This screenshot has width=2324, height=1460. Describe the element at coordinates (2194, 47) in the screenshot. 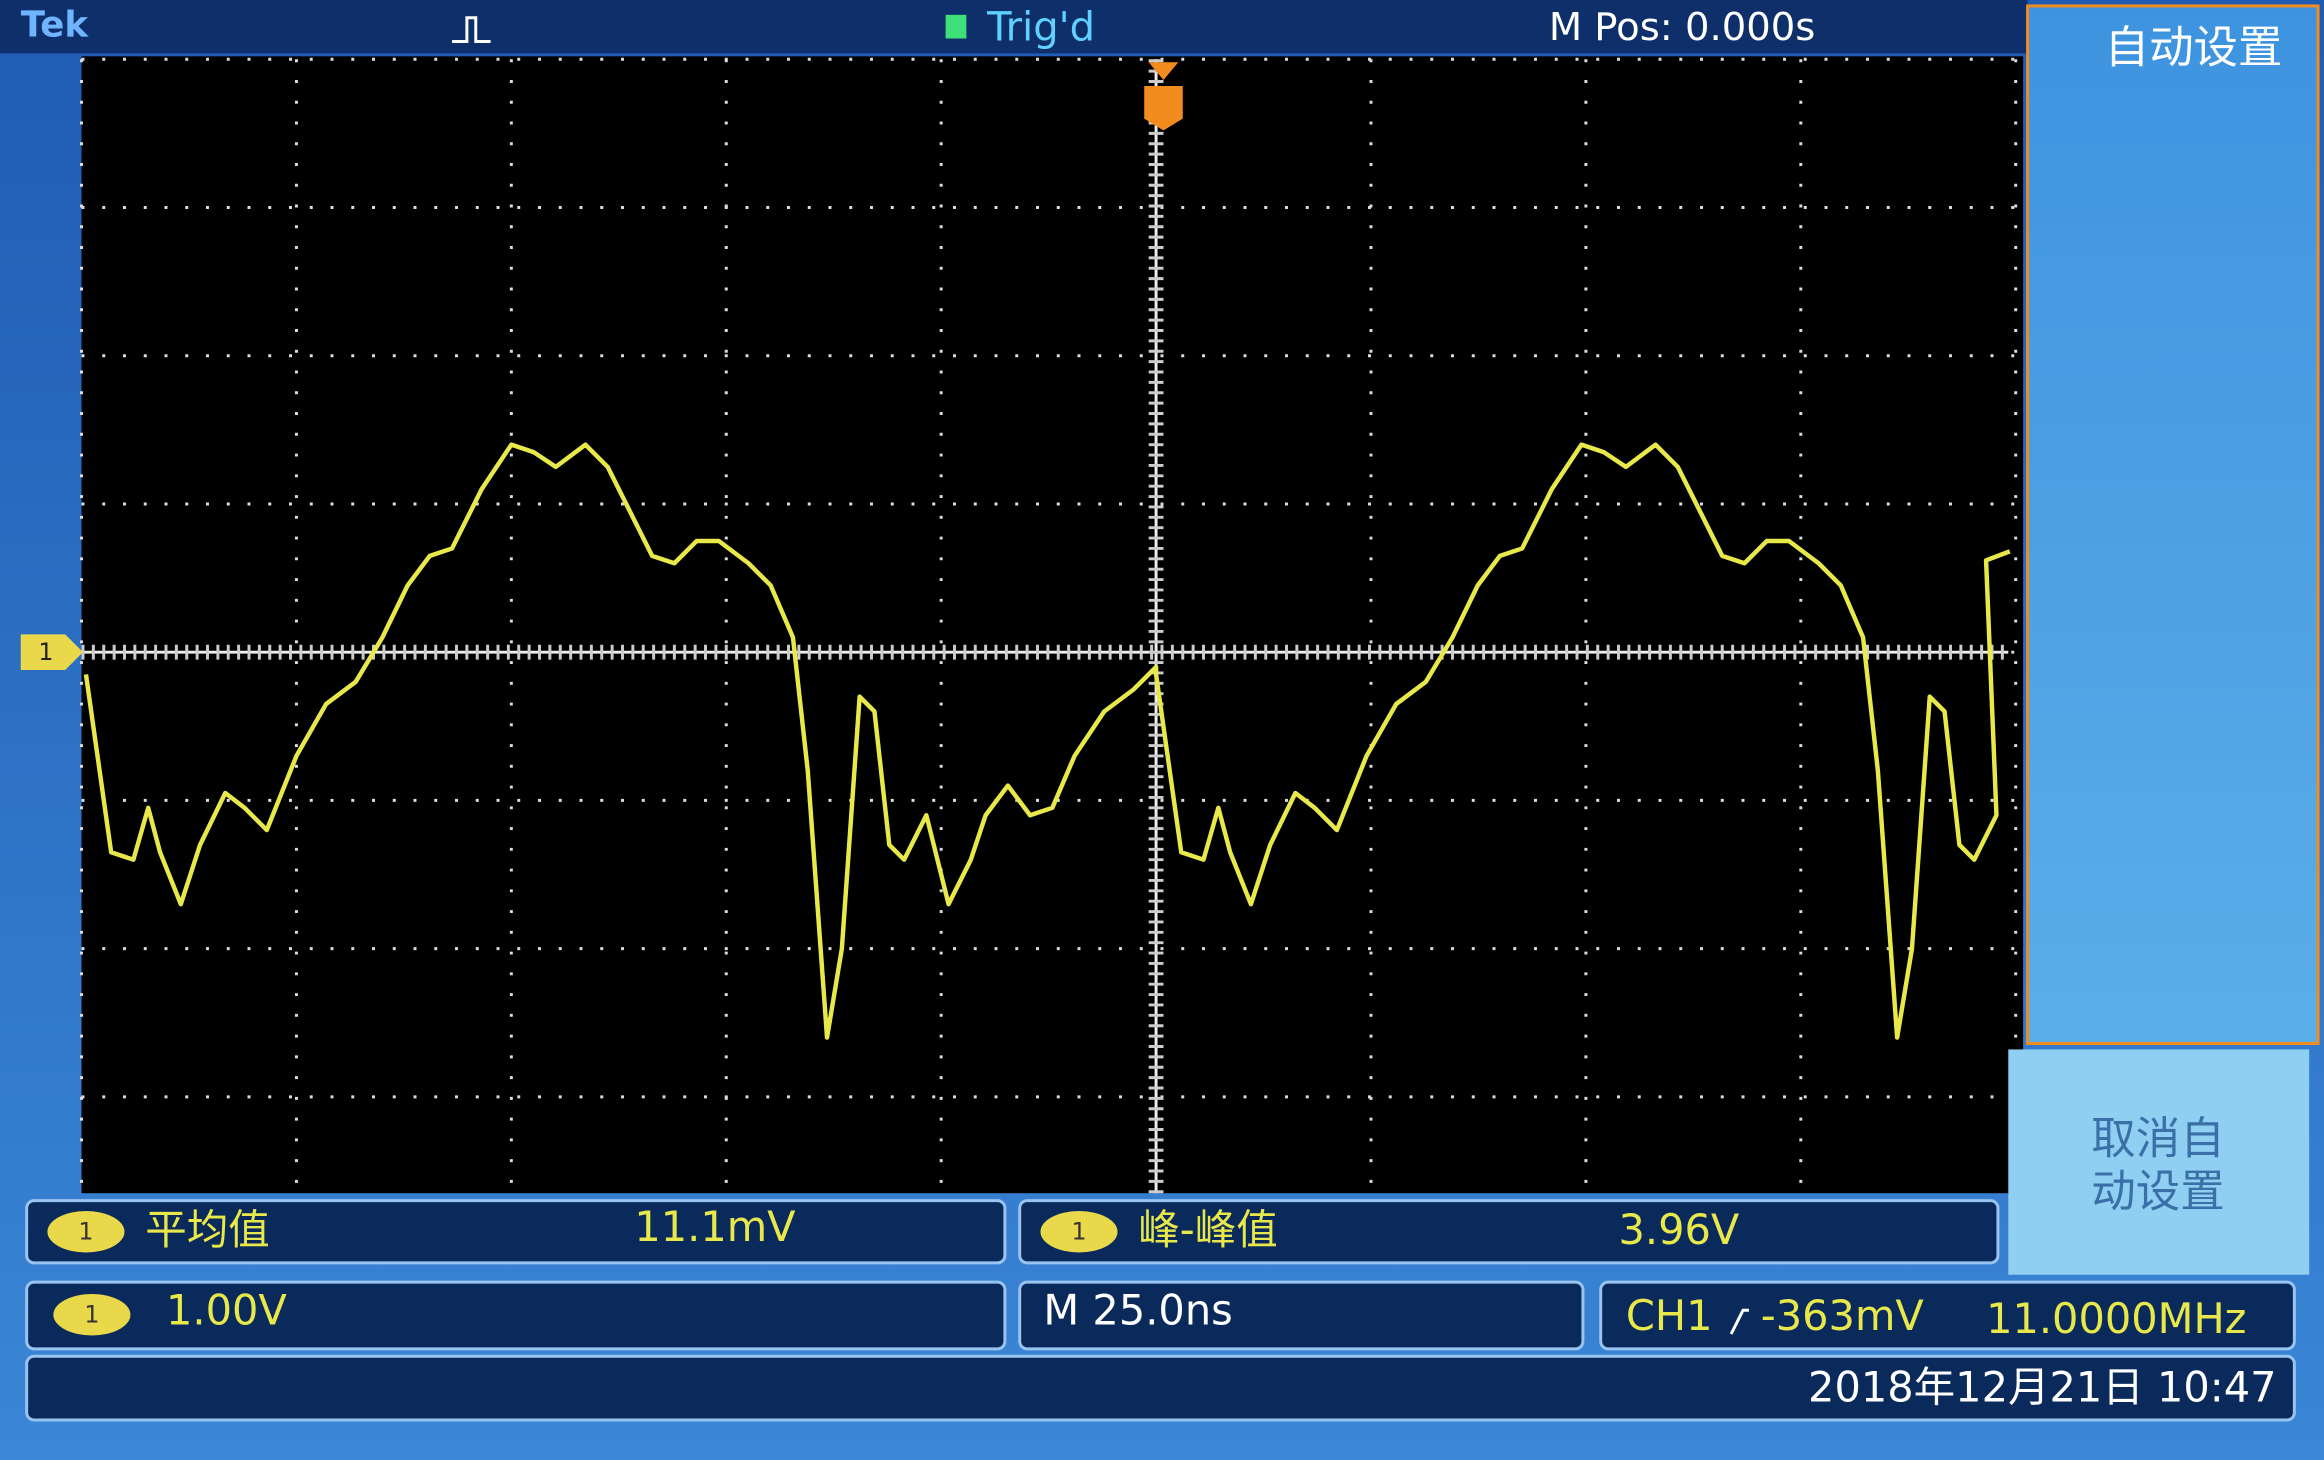

I see `autoset-label: 自动设置` at that location.